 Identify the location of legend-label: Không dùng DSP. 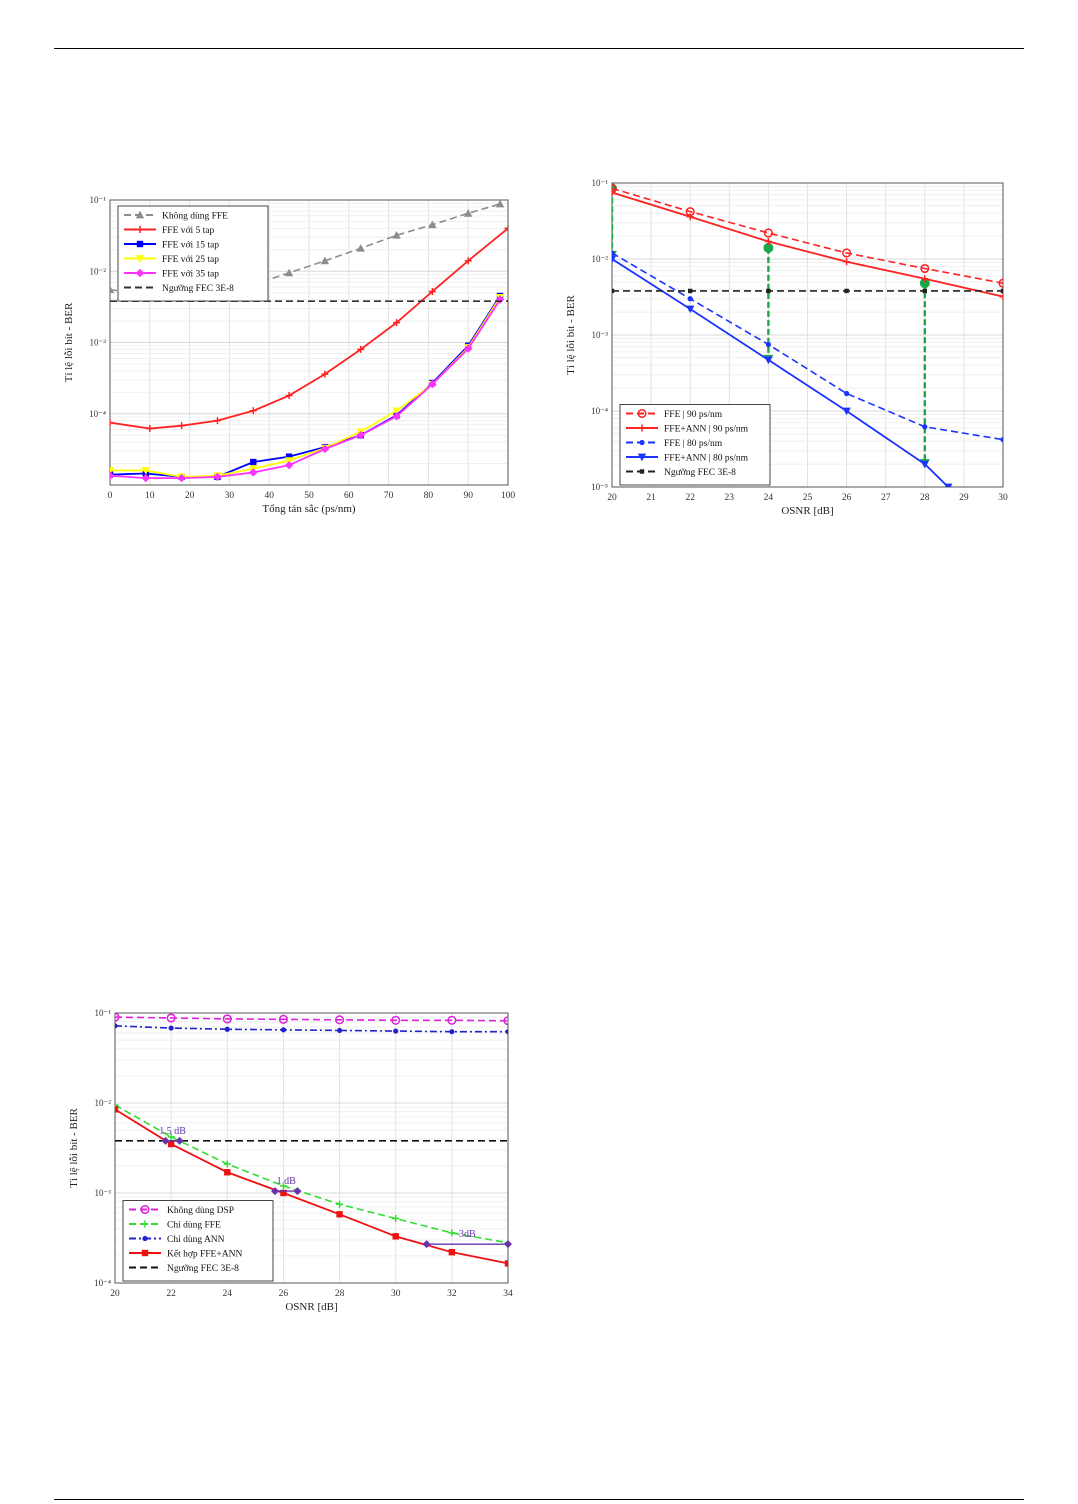
(200, 1211).